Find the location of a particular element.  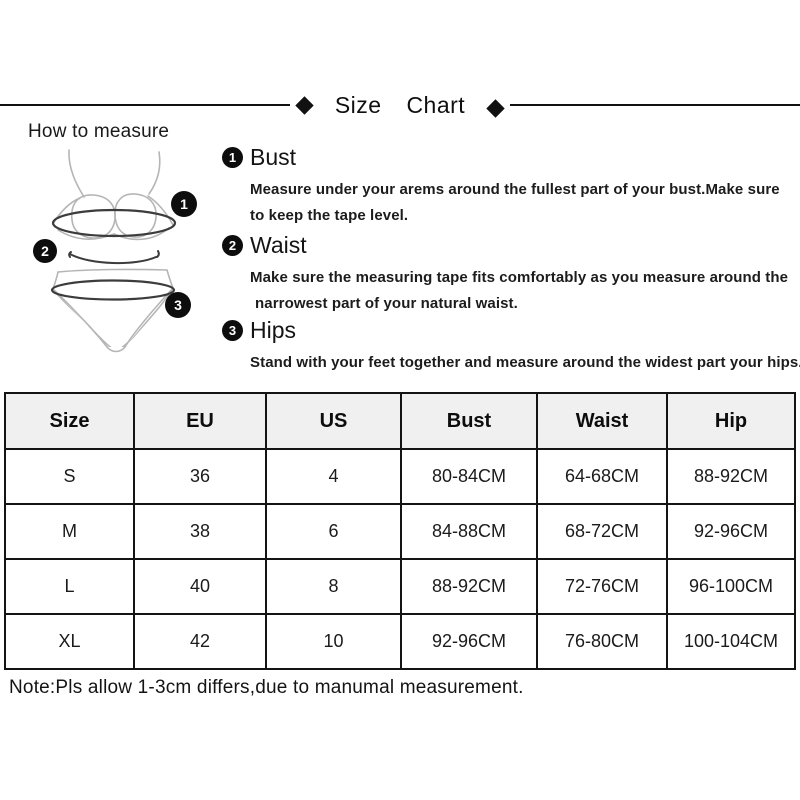

title-rule-right is located at coordinates (655, 105).